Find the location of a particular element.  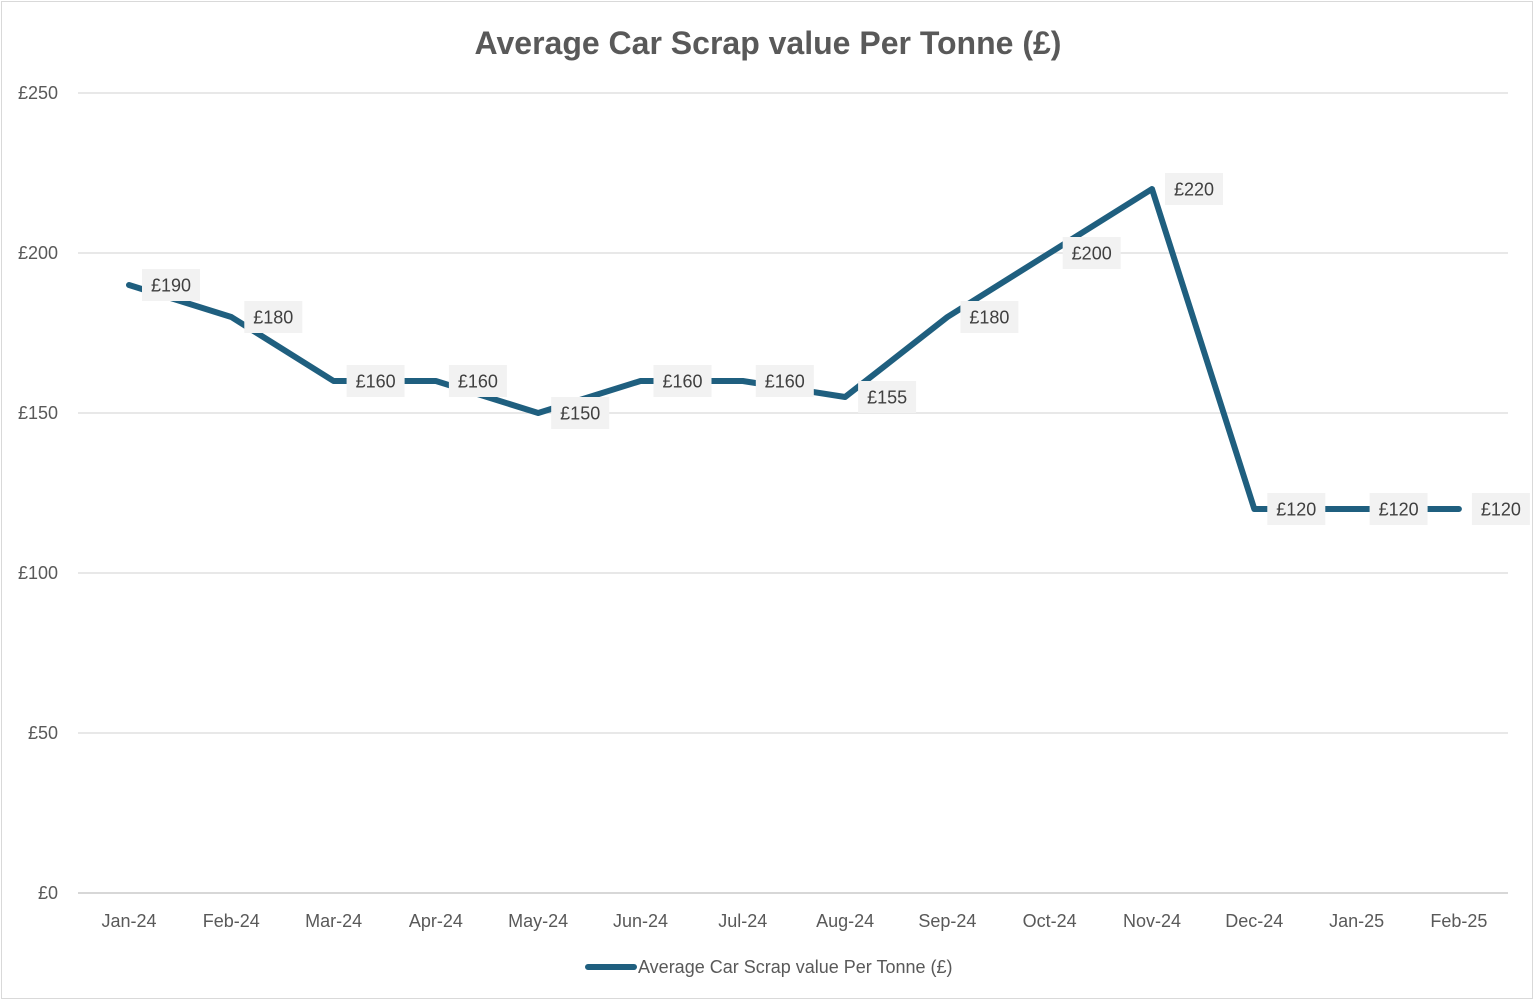

legend: Average Car Scrap value Per Tonne (£) is located at coordinates (769, 967).